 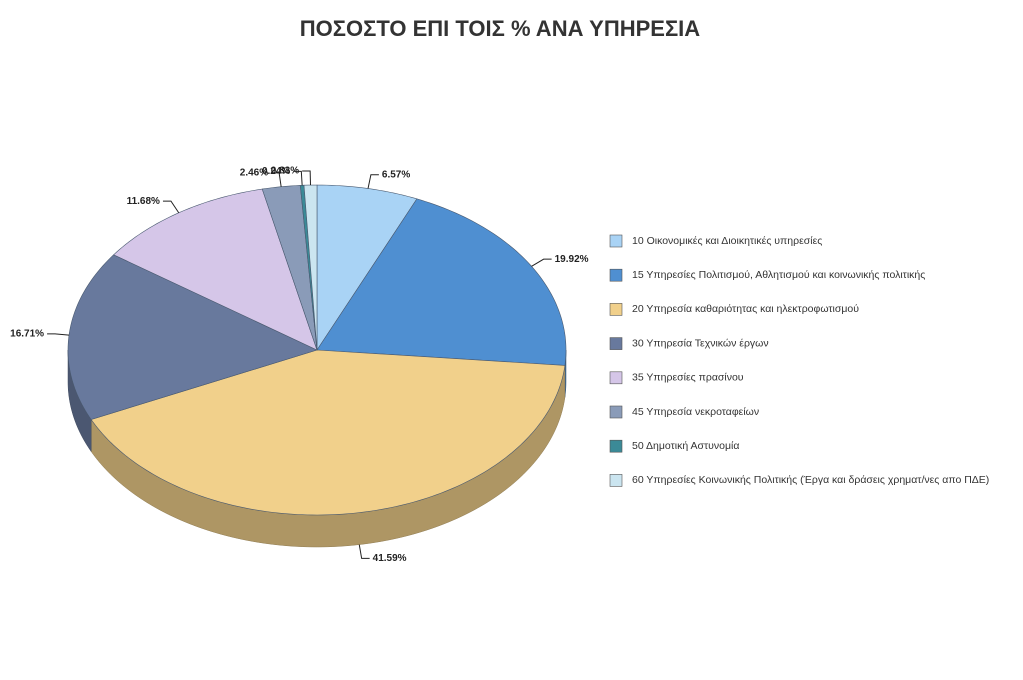 What do you see at coordinates (254, 173) in the screenshot?
I see `data-label: 2.46%` at bounding box center [254, 173].